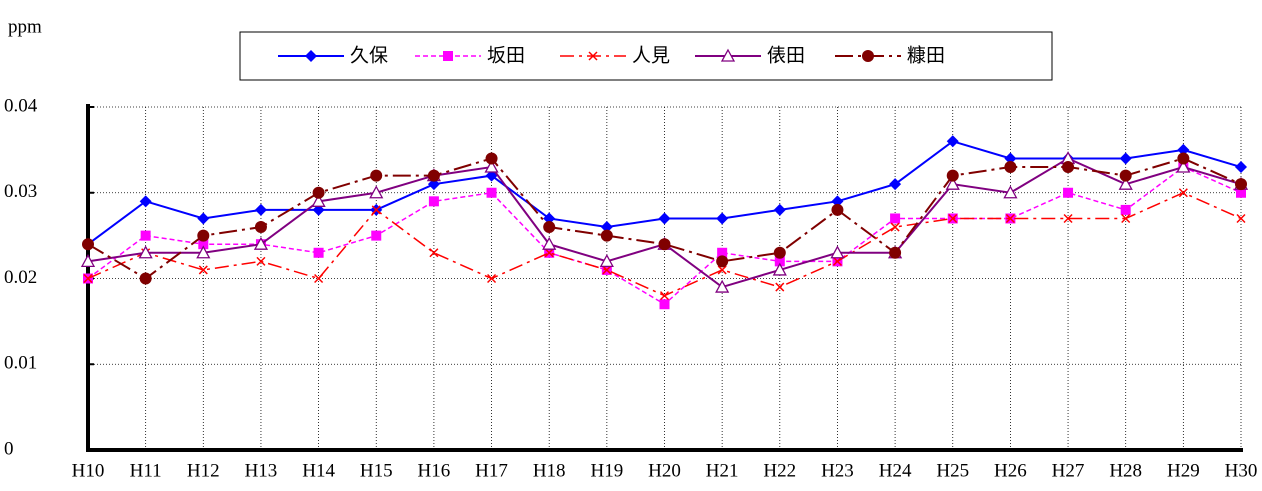 The height and width of the screenshot is (491, 1262). What do you see at coordinates (434, 470) in the screenshot?
I see `x-tick-label: H16` at bounding box center [434, 470].